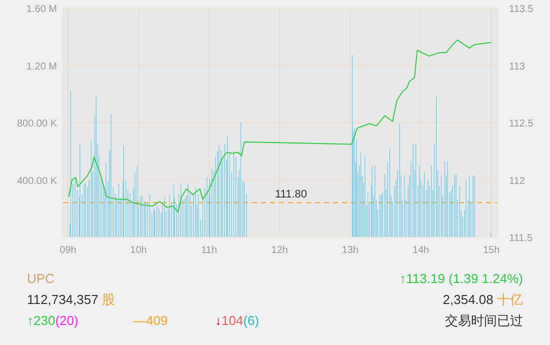 The image size is (550, 345). Describe the element at coordinates (68, 250) in the screenshot. I see `x-tick-label: 09h` at that location.